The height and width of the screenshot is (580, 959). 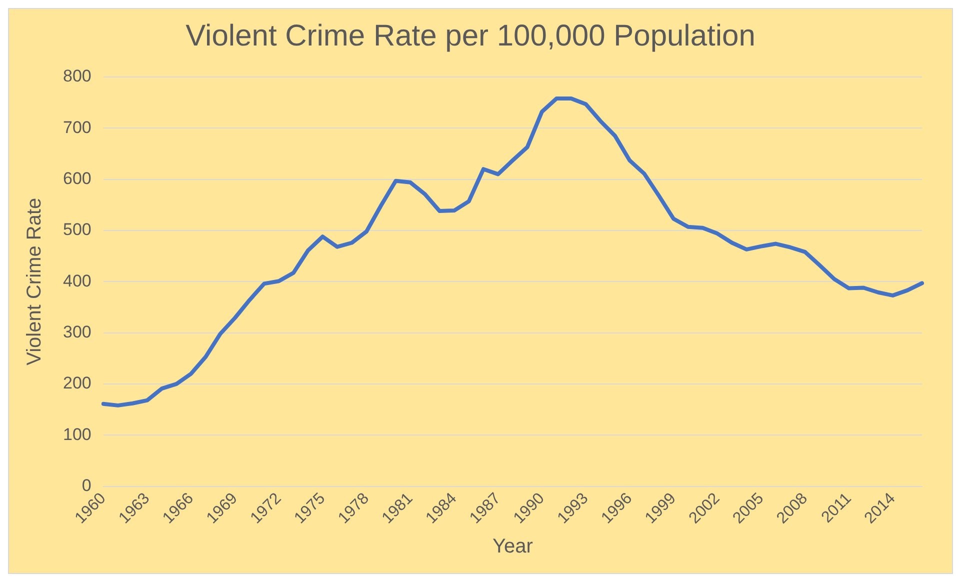 I want to click on y-tick-label: 400, so click(x=77, y=280).